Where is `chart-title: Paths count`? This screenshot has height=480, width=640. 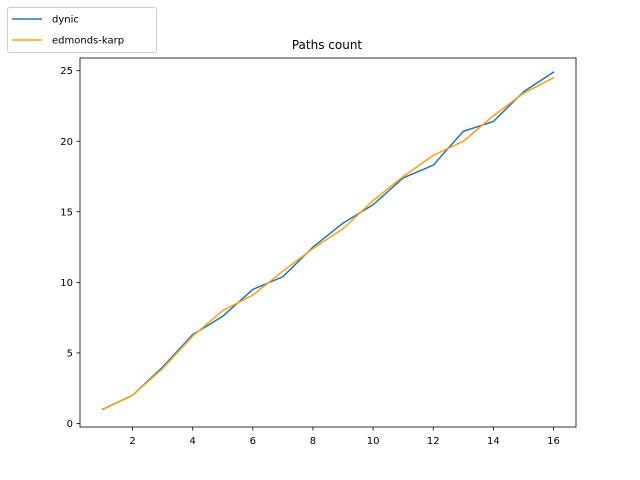
chart-title: Paths count is located at coordinates (327, 45).